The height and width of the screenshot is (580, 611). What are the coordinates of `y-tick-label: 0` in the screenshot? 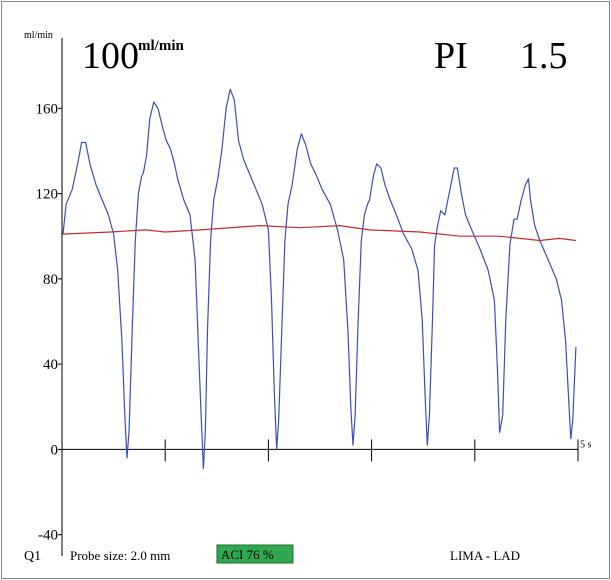 It's located at (55, 450).